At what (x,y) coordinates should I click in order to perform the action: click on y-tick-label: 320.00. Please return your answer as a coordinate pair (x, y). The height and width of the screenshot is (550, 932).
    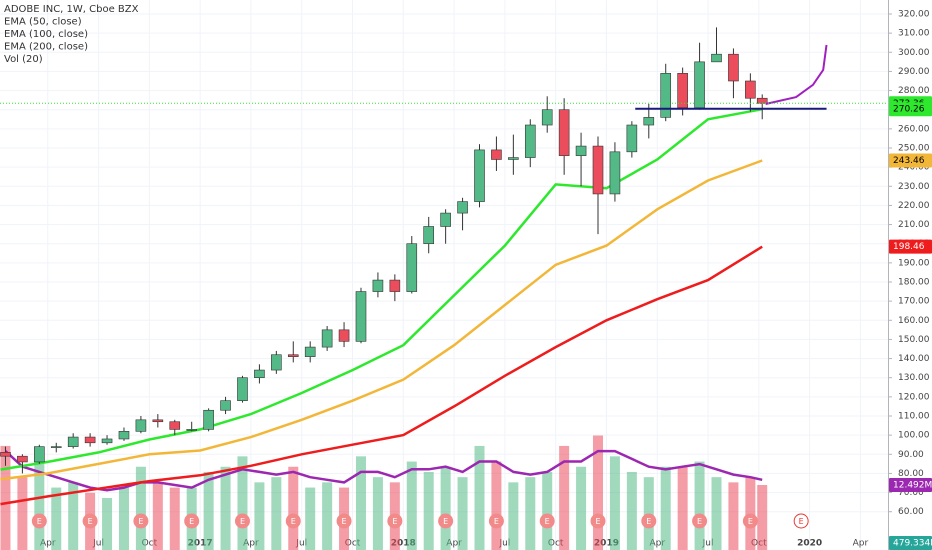
    Looking at the image, I should click on (914, 14).